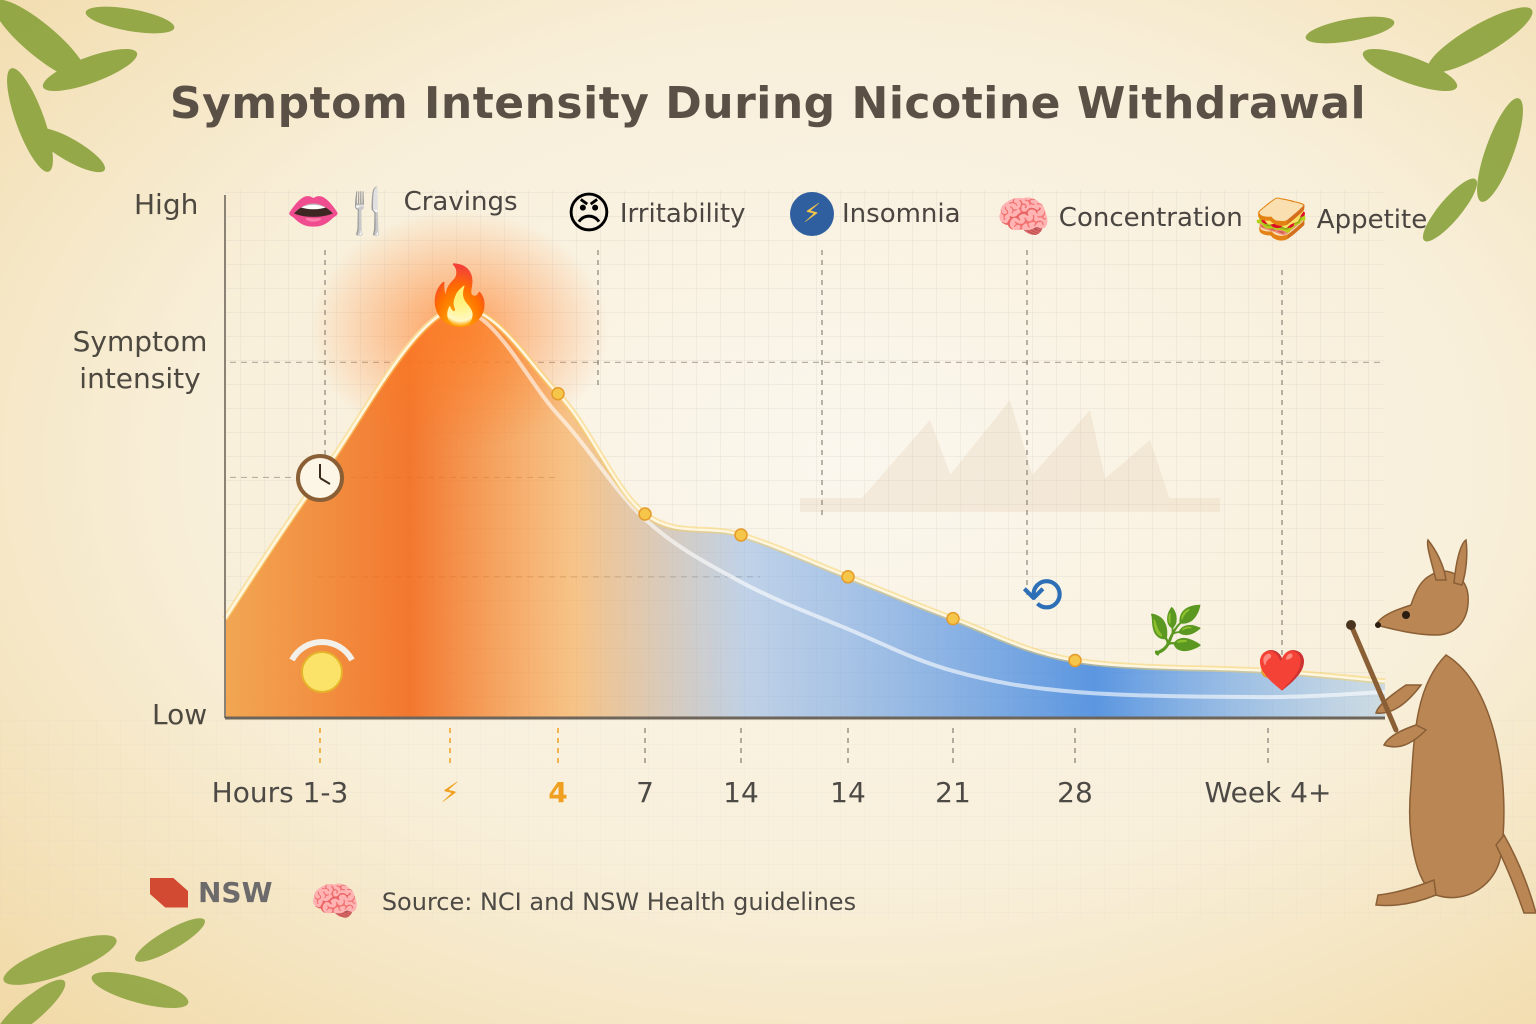 Image resolution: width=1536 pixels, height=1024 pixels. I want to click on gauge-icon, so click(322, 672).